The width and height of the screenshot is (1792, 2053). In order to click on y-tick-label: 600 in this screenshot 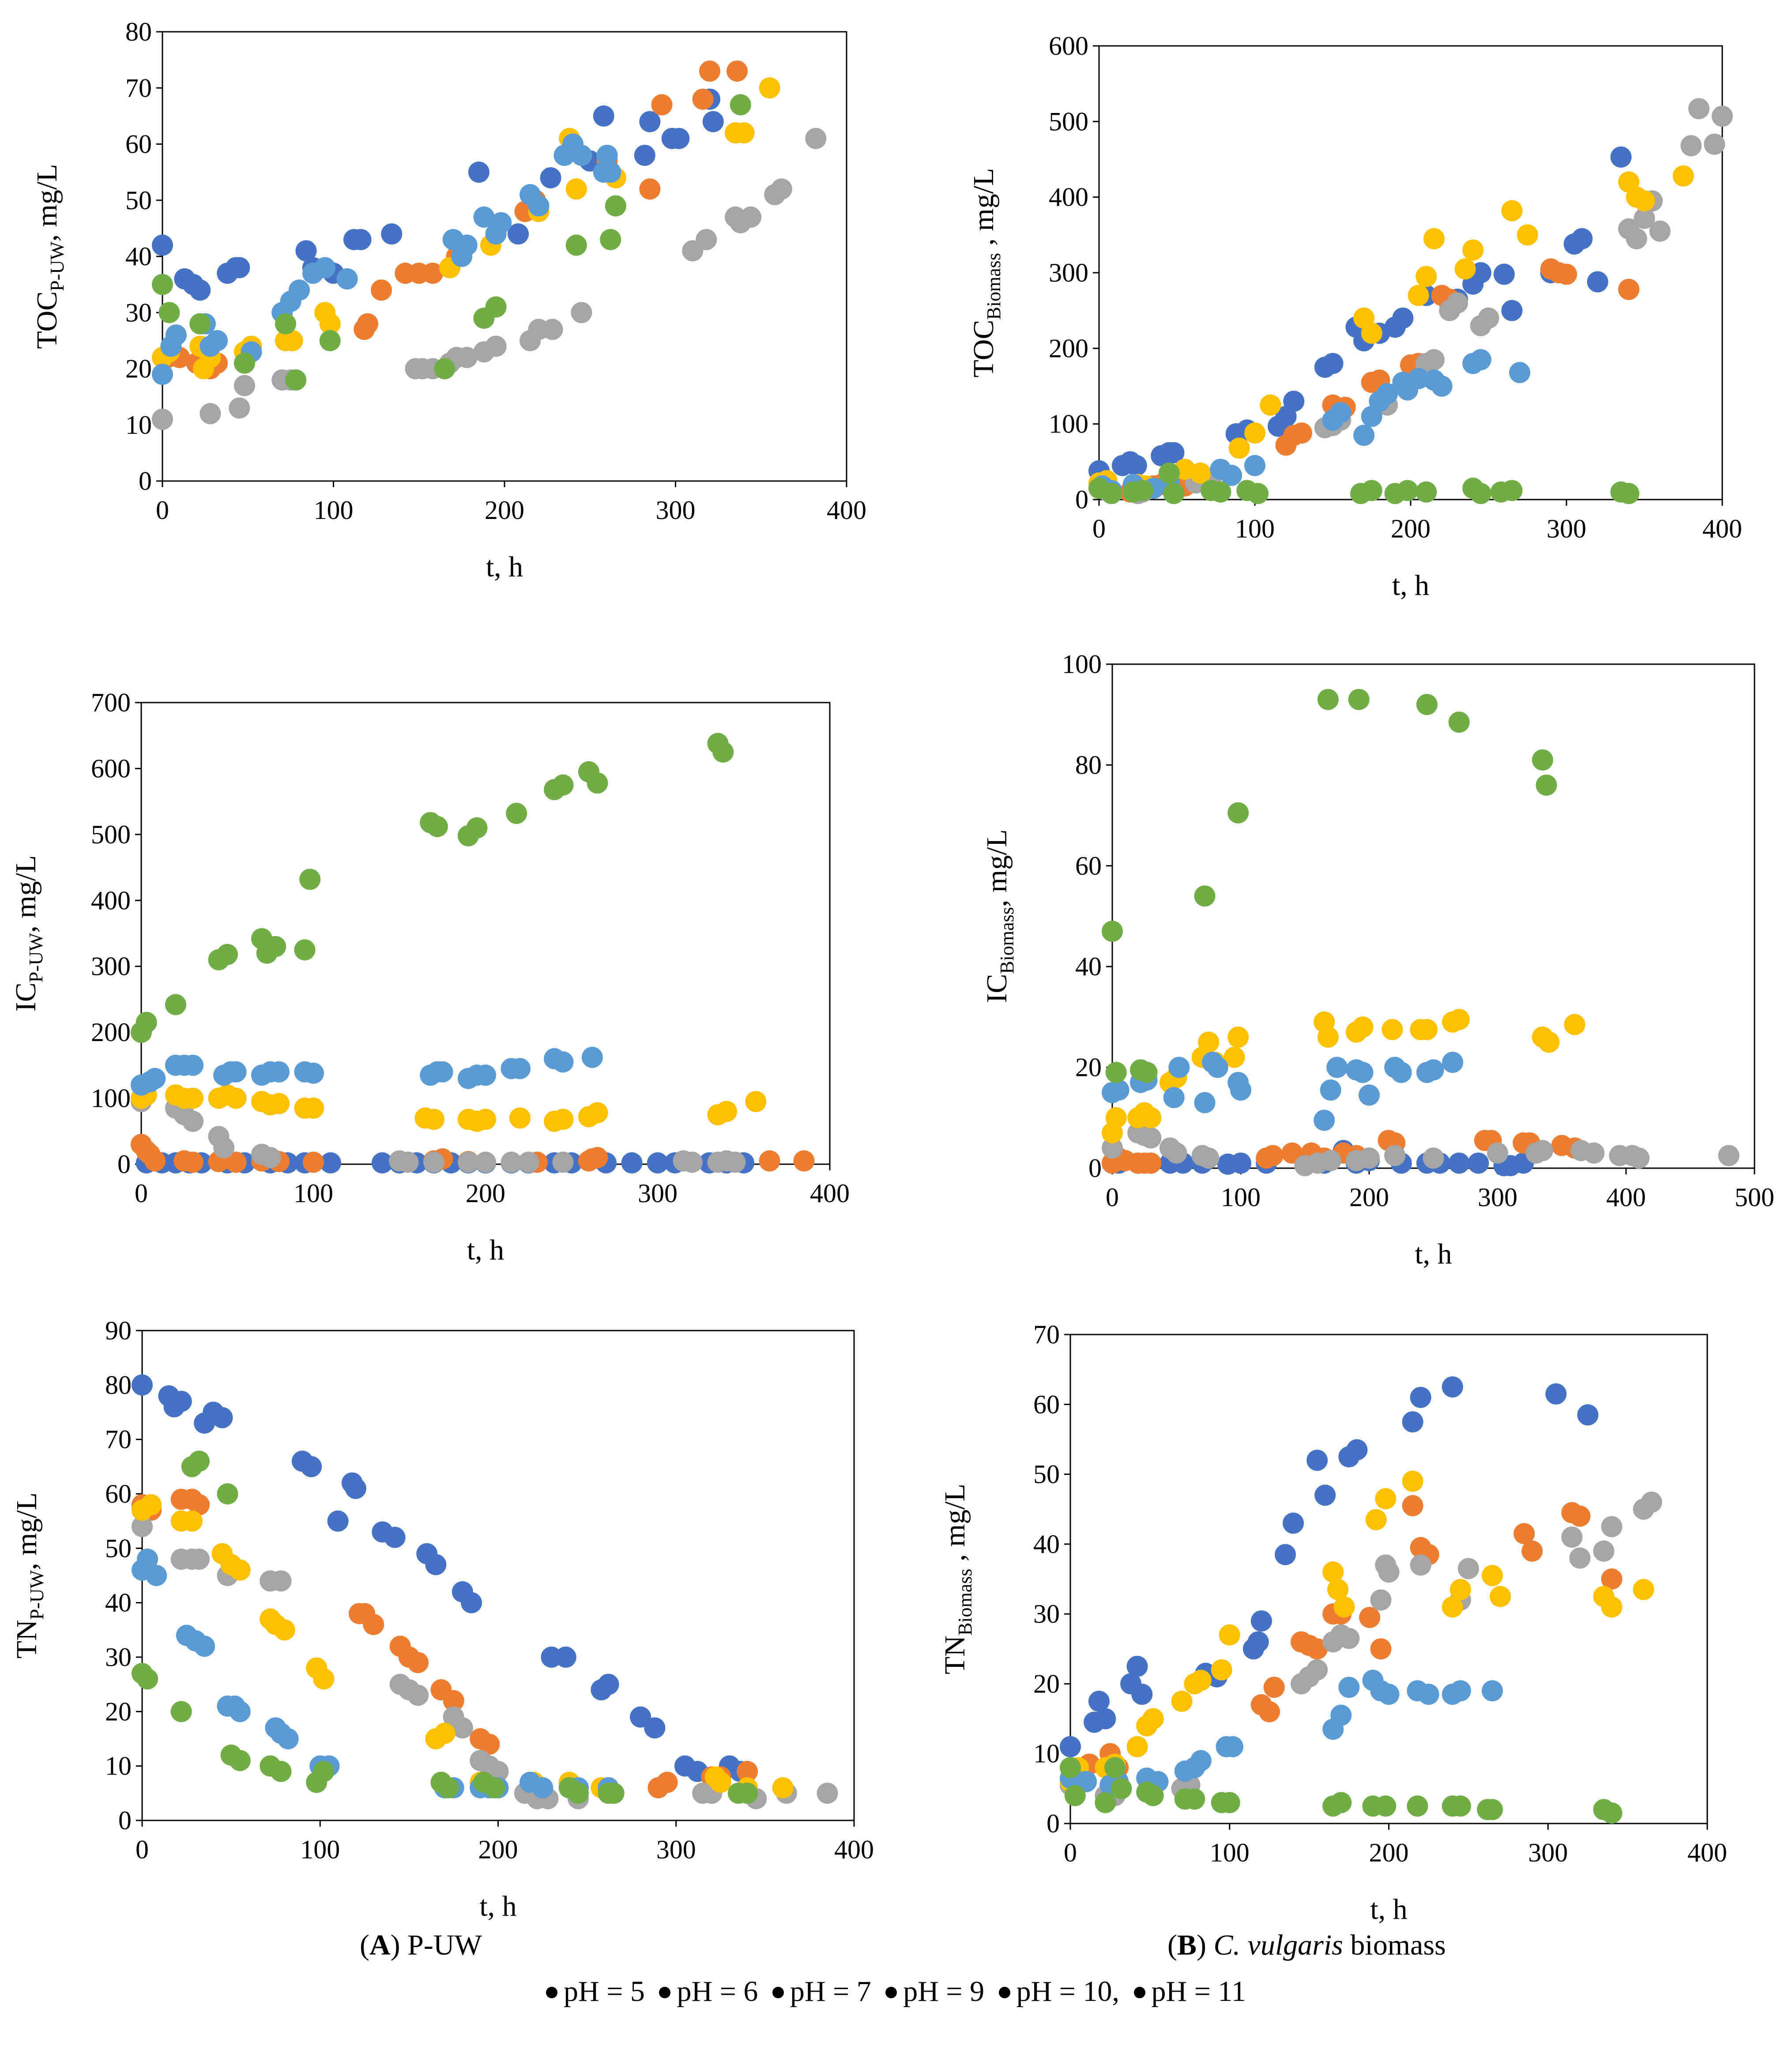, I will do `click(1068, 45)`.